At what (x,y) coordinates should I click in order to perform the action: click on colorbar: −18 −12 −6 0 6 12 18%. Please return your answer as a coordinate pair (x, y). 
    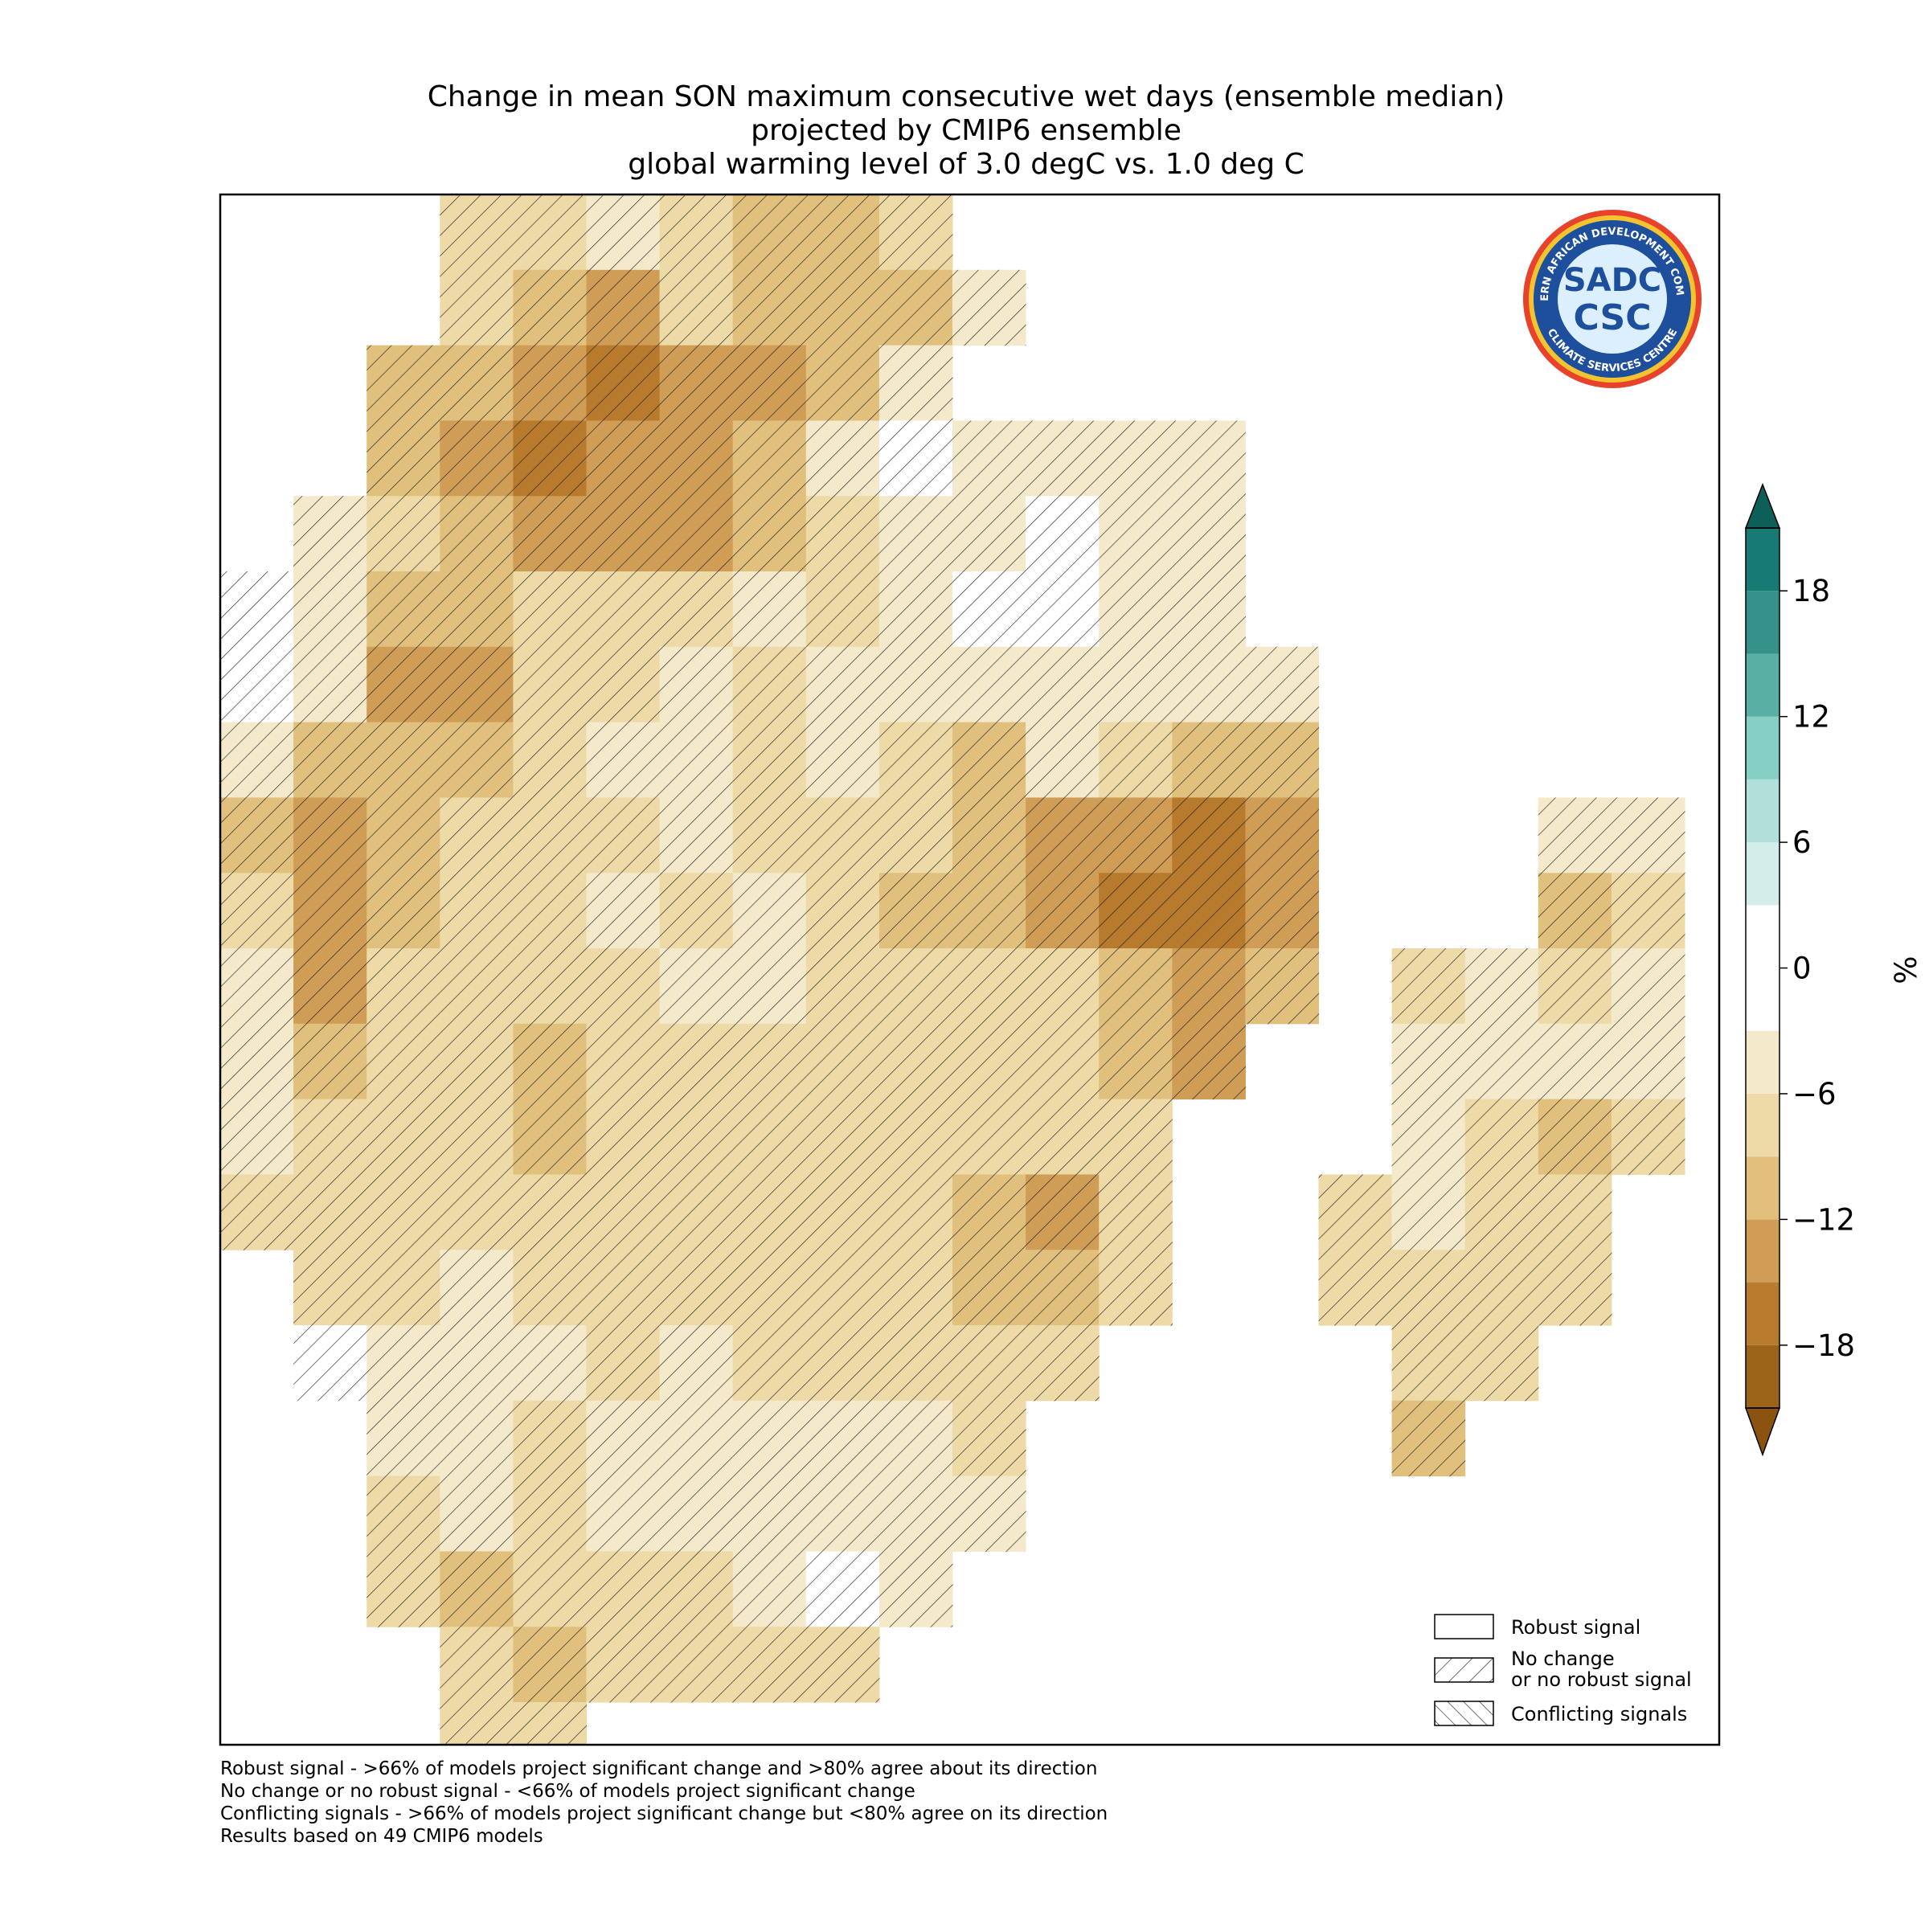
    Looking at the image, I should click on (1833, 969).